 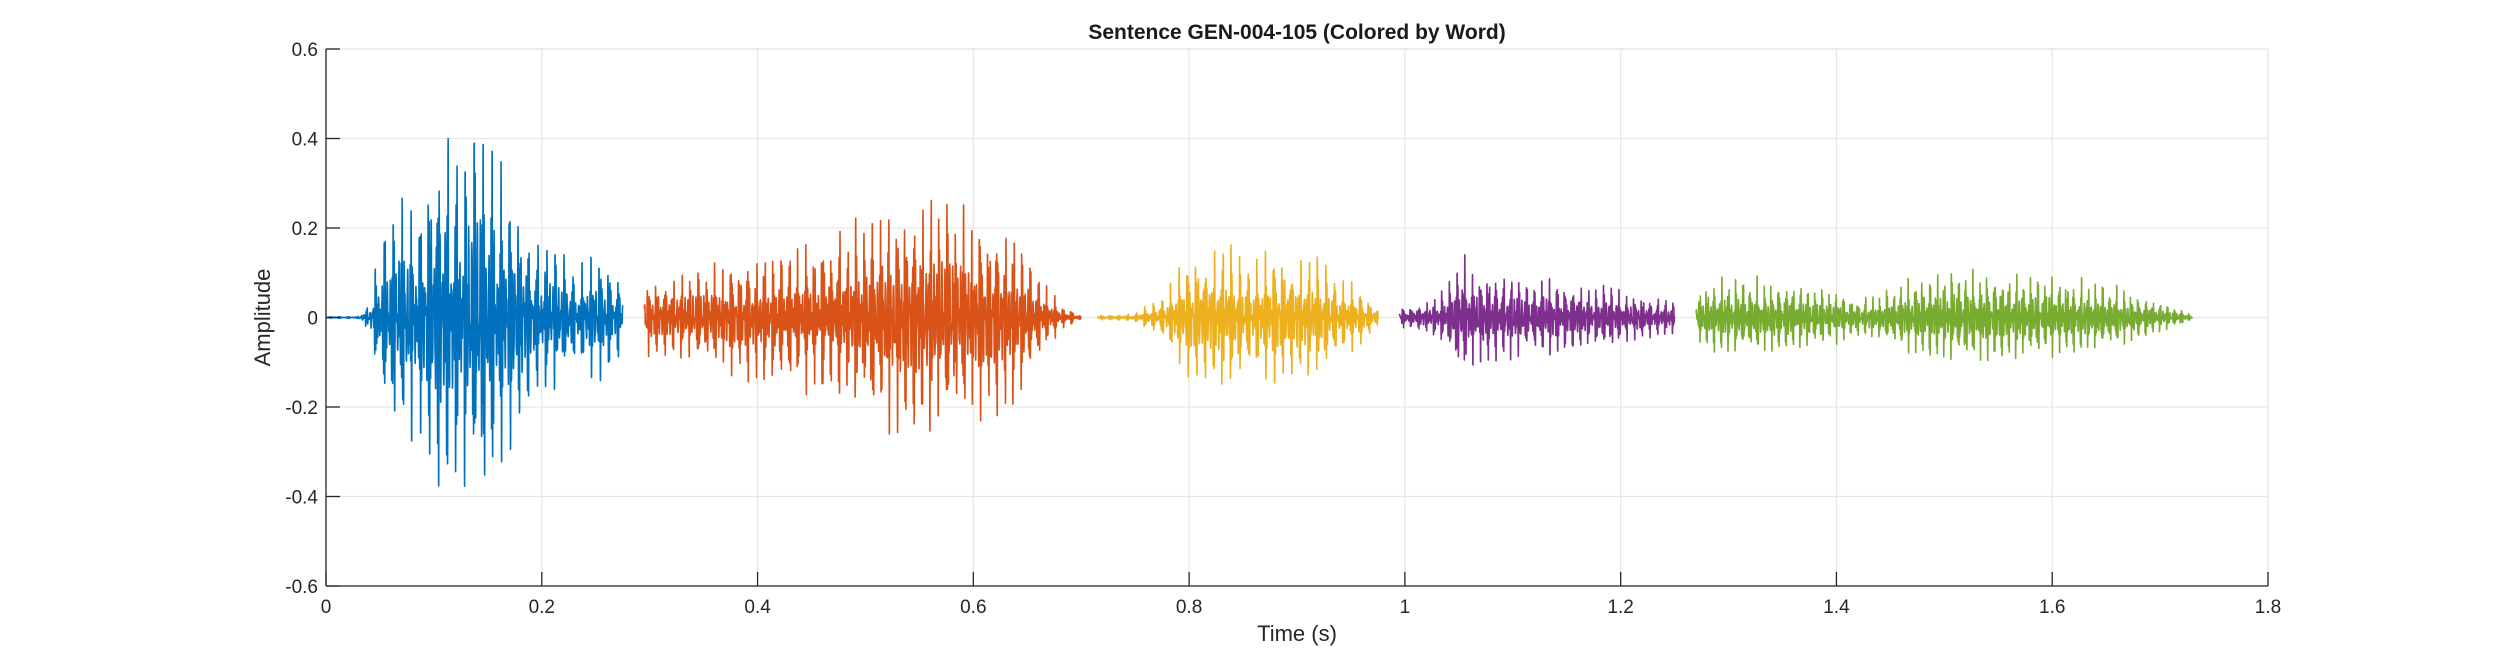 I want to click on x-axis-label: Time (s), so click(x=1297, y=633).